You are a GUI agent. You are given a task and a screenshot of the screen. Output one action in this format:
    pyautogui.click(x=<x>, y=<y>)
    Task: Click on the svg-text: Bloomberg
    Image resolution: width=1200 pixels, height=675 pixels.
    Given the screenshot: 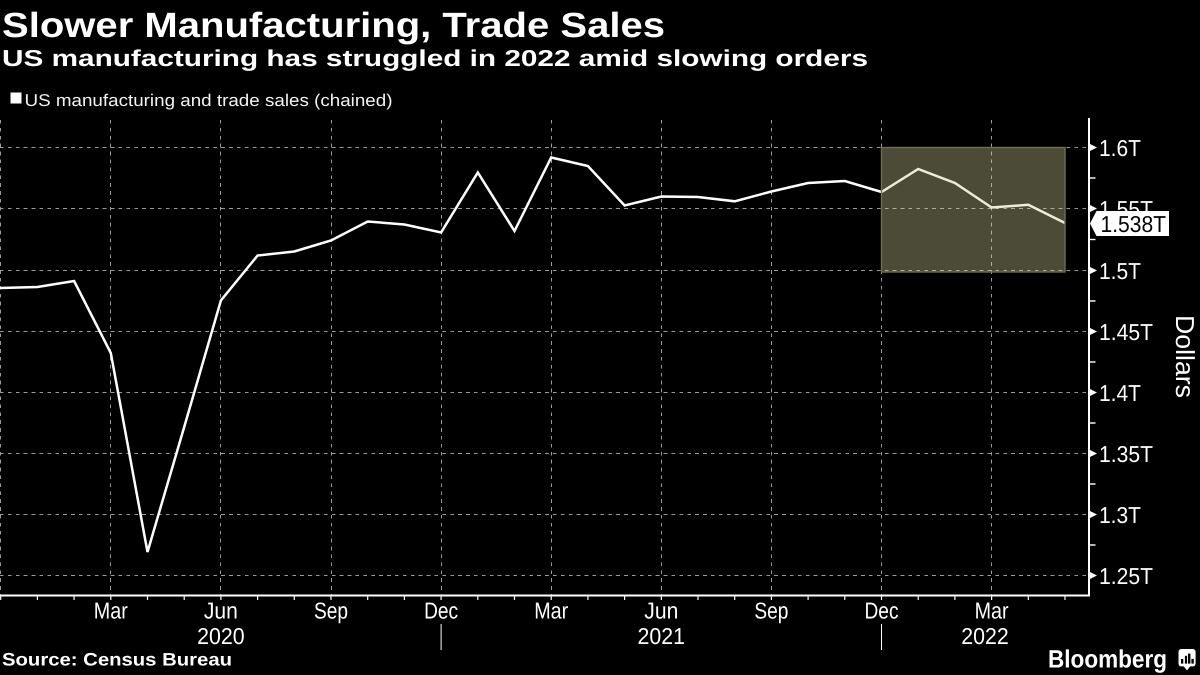 What is the action you would take?
    pyautogui.click(x=1107, y=660)
    